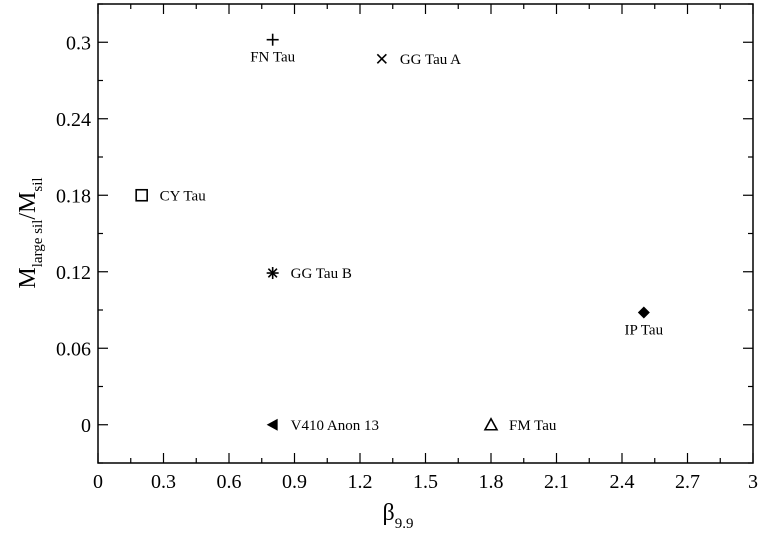 The image size is (761, 537). Describe the element at coordinates (229, 482) in the screenshot. I see `x-tick-label: 0.6` at that location.